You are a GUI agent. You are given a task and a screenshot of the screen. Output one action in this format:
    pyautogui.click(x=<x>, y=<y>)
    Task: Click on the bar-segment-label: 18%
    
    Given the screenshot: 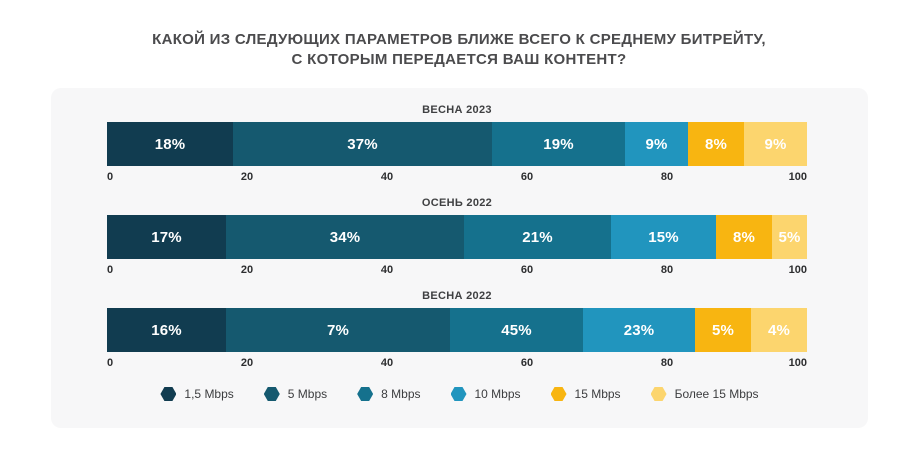 What is the action you would take?
    pyautogui.click(x=170, y=144)
    